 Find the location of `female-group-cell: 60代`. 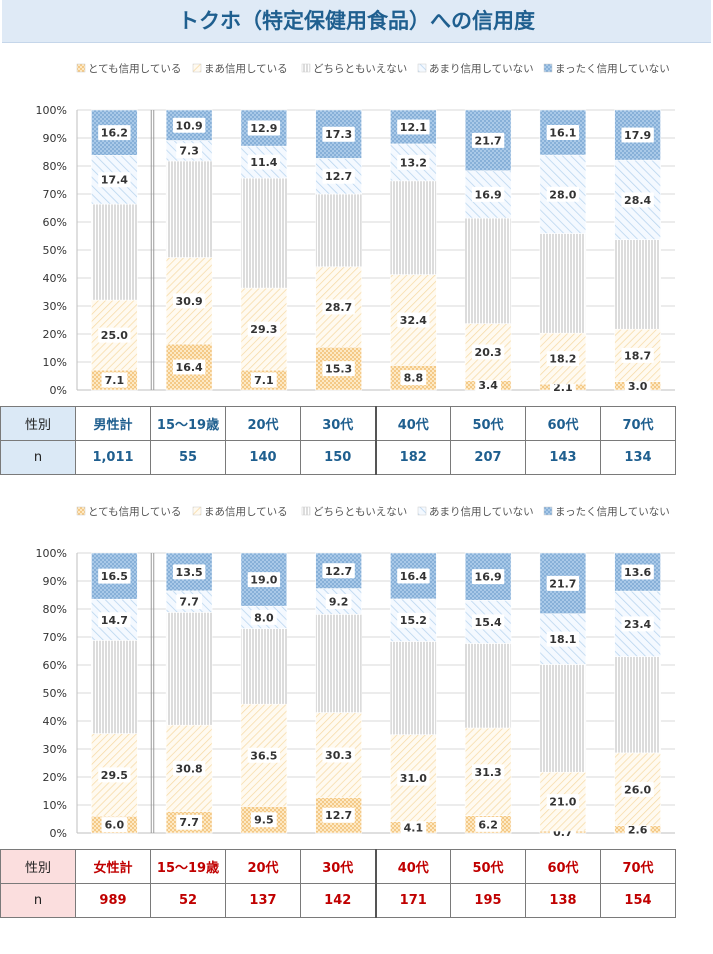

female-group-cell: 60代 is located at coordinates (563, 866).